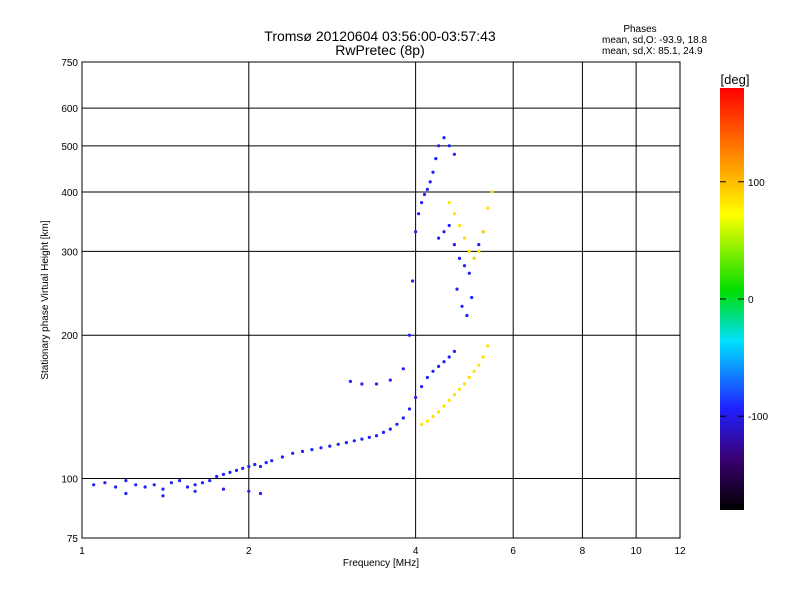 Image resolution: width=800 pixels, height=600 pixels. I want to click on y-tick-labels: 75 100 200 300 400 500 600 750, so click(69, 301).